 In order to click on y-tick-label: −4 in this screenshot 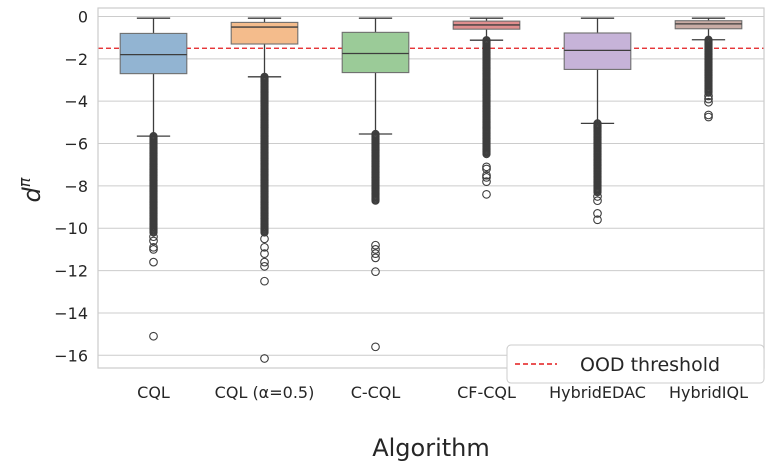, I will do `click(76, 101)`.